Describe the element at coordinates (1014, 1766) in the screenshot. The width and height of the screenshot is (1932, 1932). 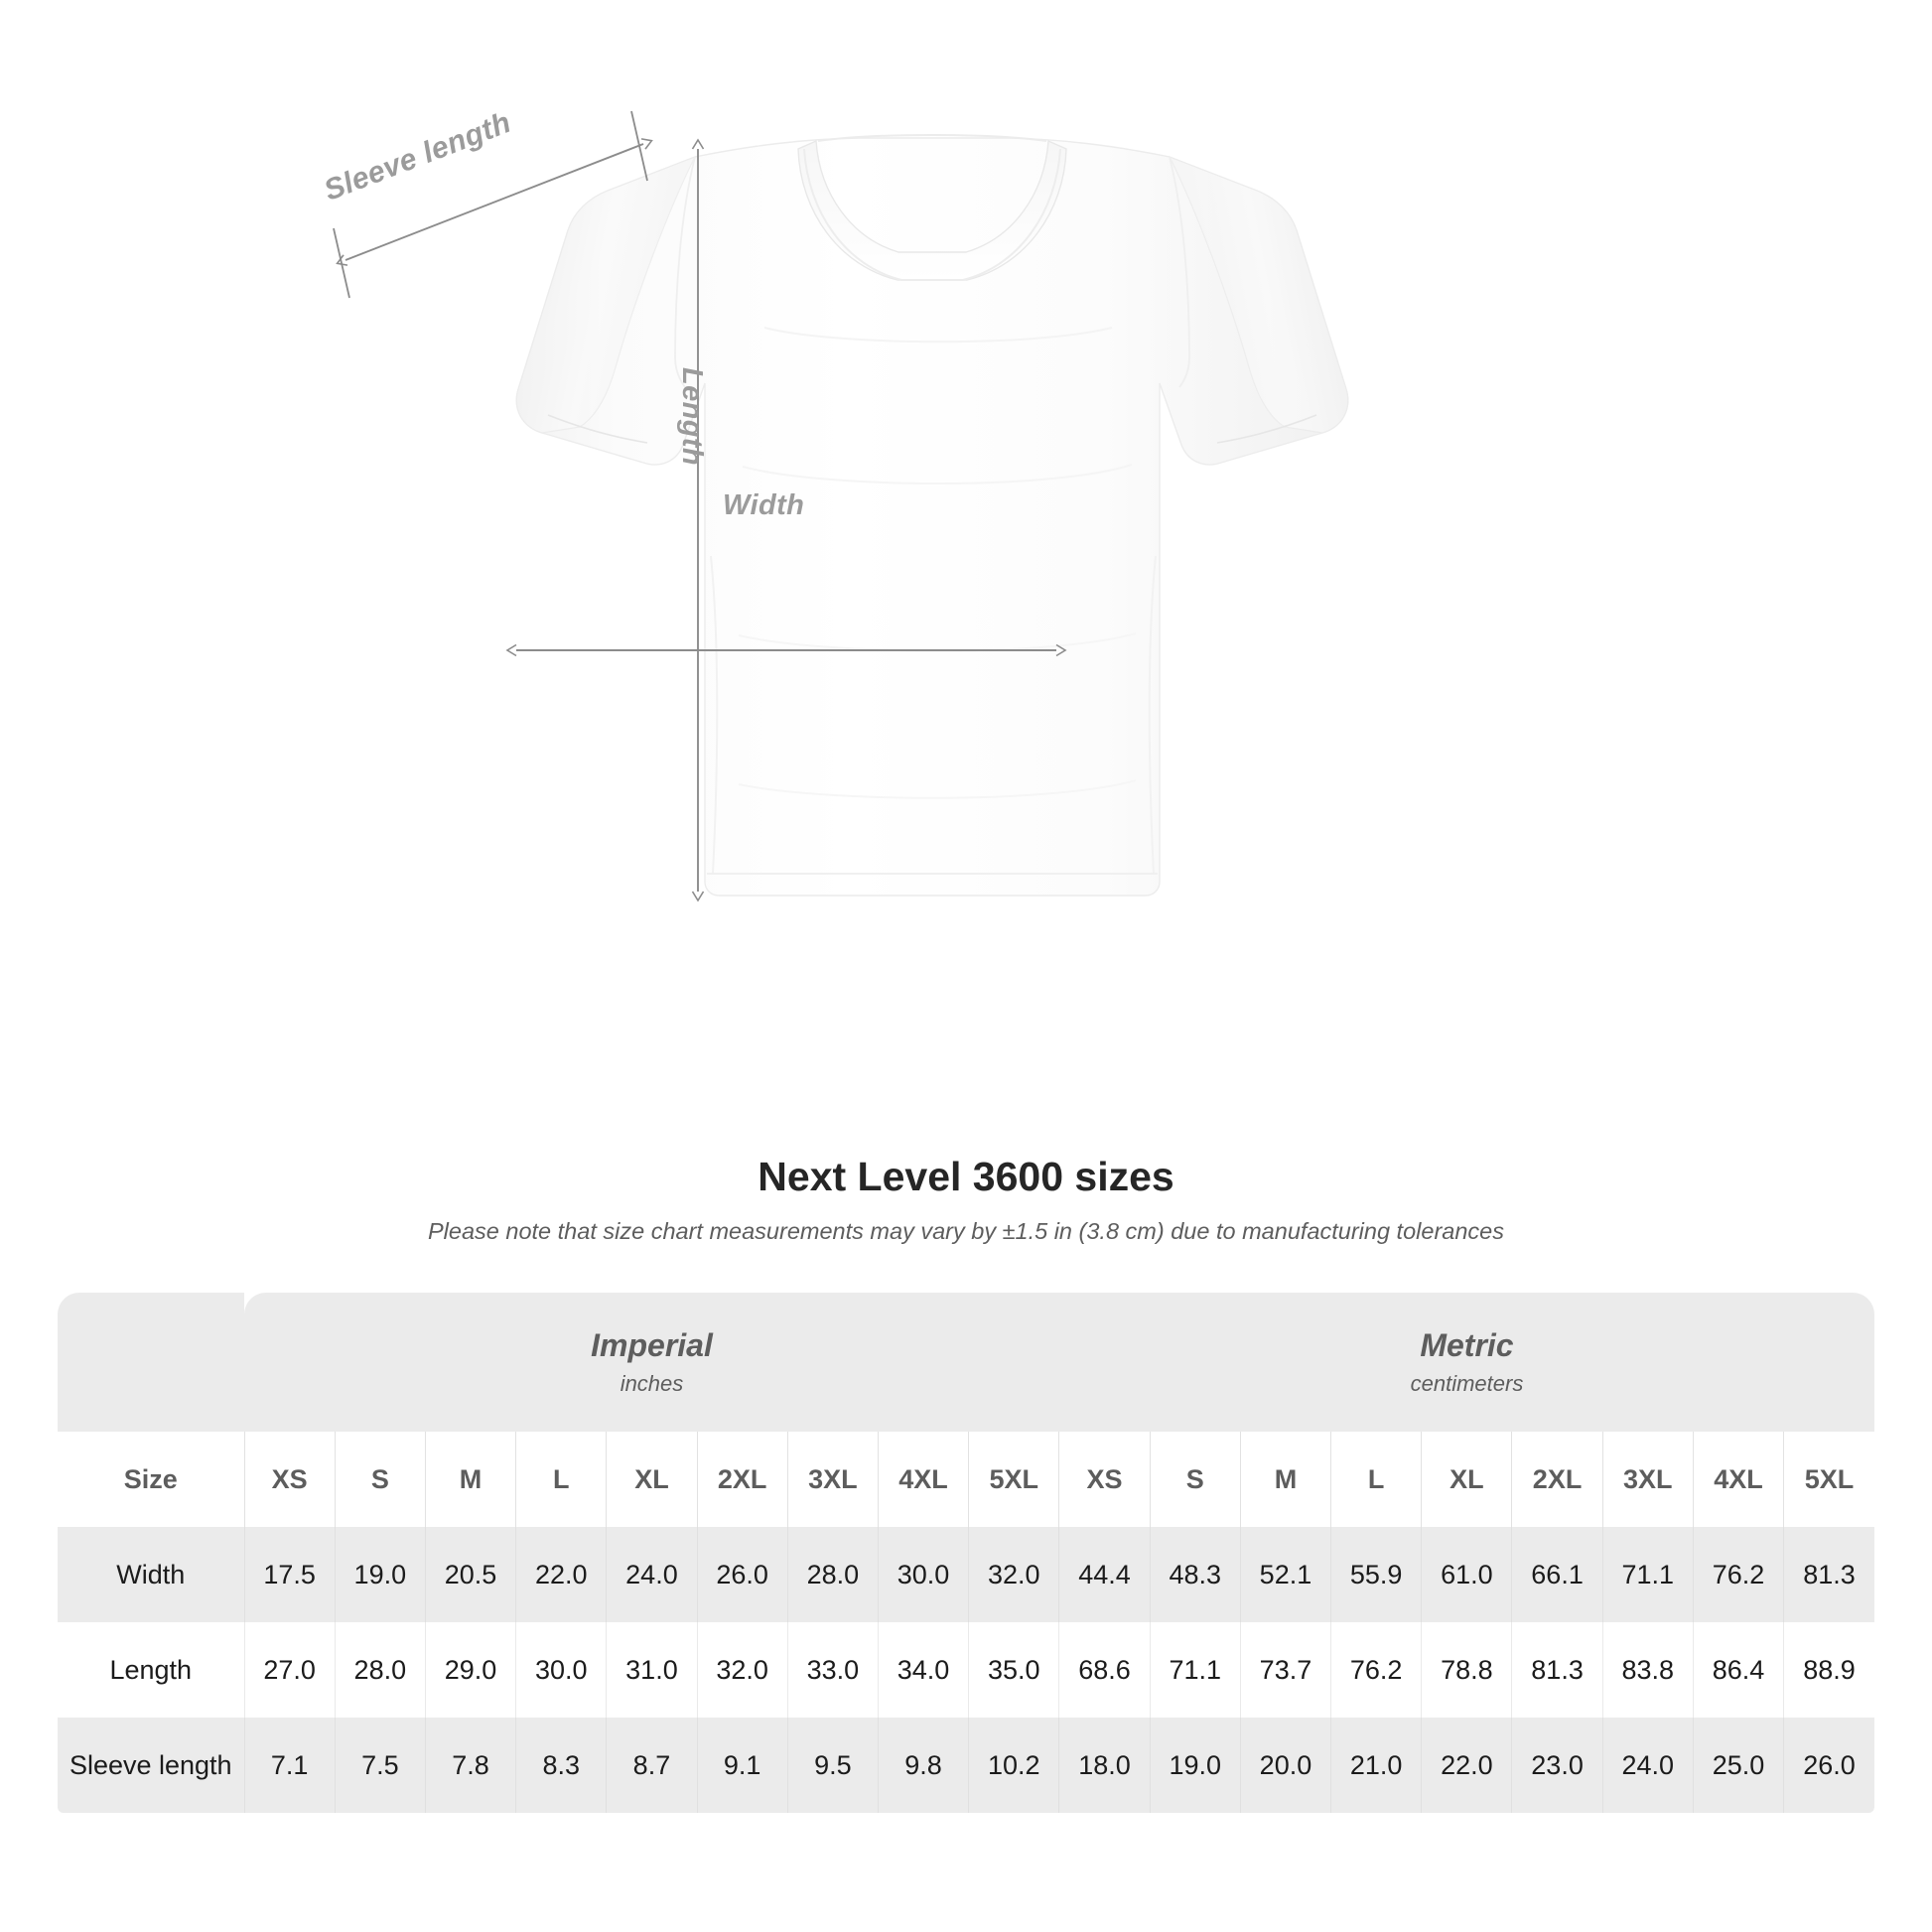
I see `cell-sleeve-imperial-5xl: 10.2` at that location.